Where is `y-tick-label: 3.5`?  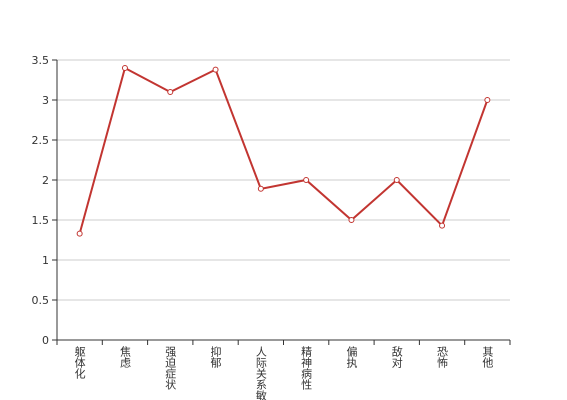 y-tick-label: 3.5 is located at coordinates (41, 60).